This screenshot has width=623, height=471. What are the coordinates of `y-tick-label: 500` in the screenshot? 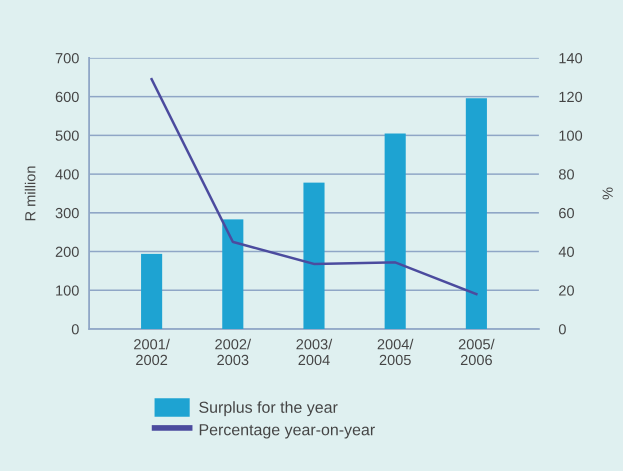 It's located at (67, 135).